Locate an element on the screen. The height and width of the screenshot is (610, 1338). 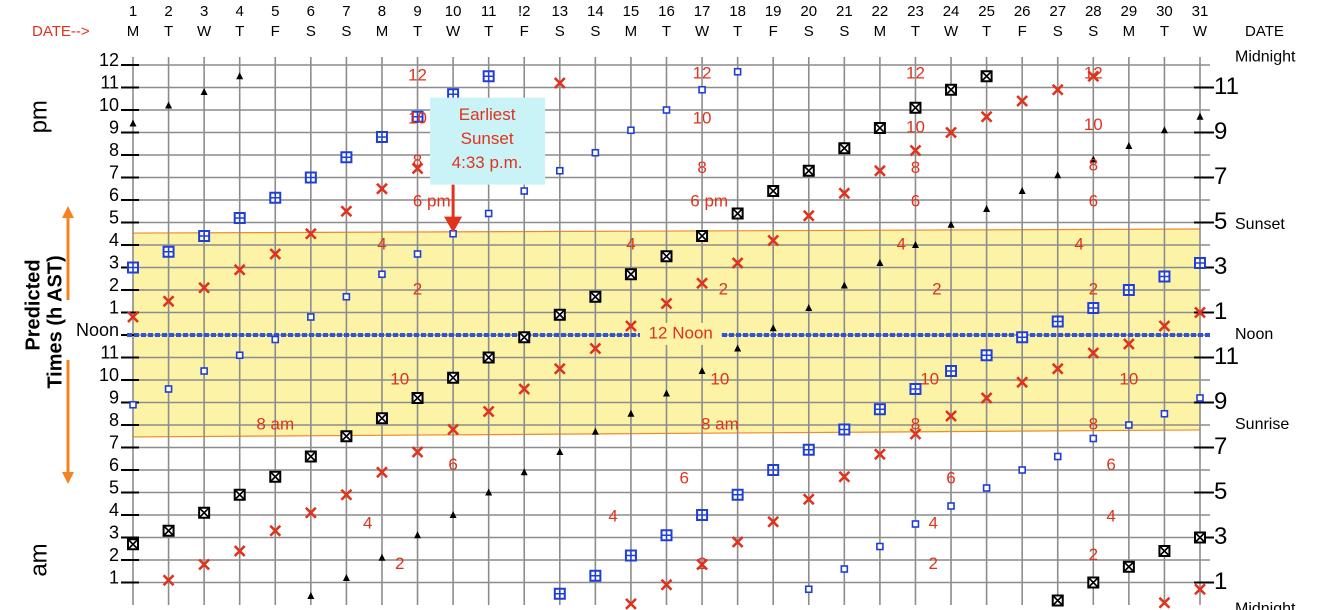
y-tick-label: 12 is located at coordinates (109, 60).